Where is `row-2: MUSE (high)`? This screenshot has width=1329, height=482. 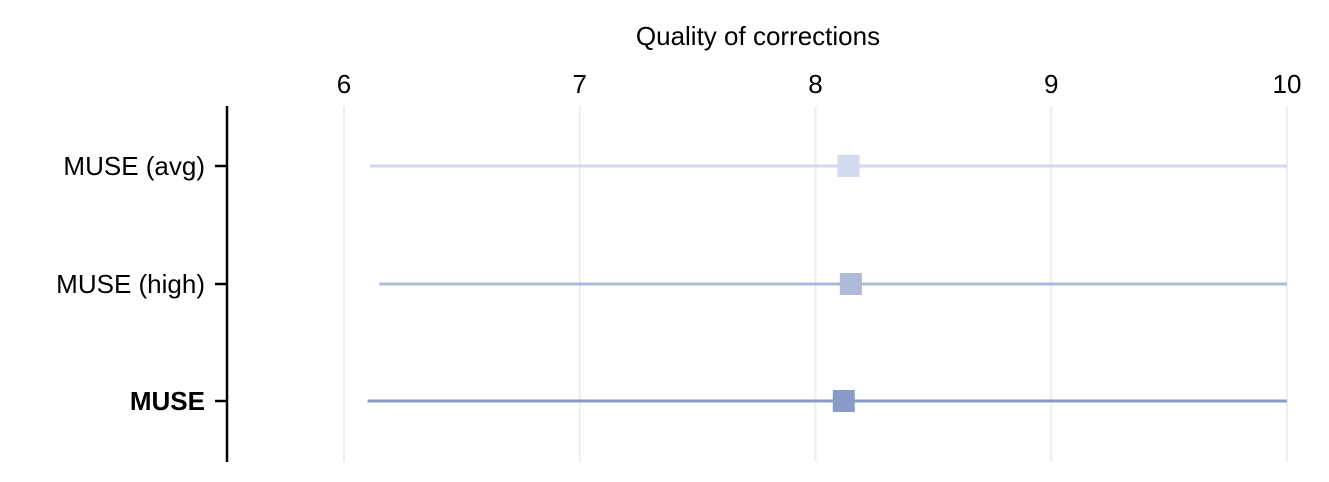
row-2: MUSE (high) is located at coordinates (671, 284).